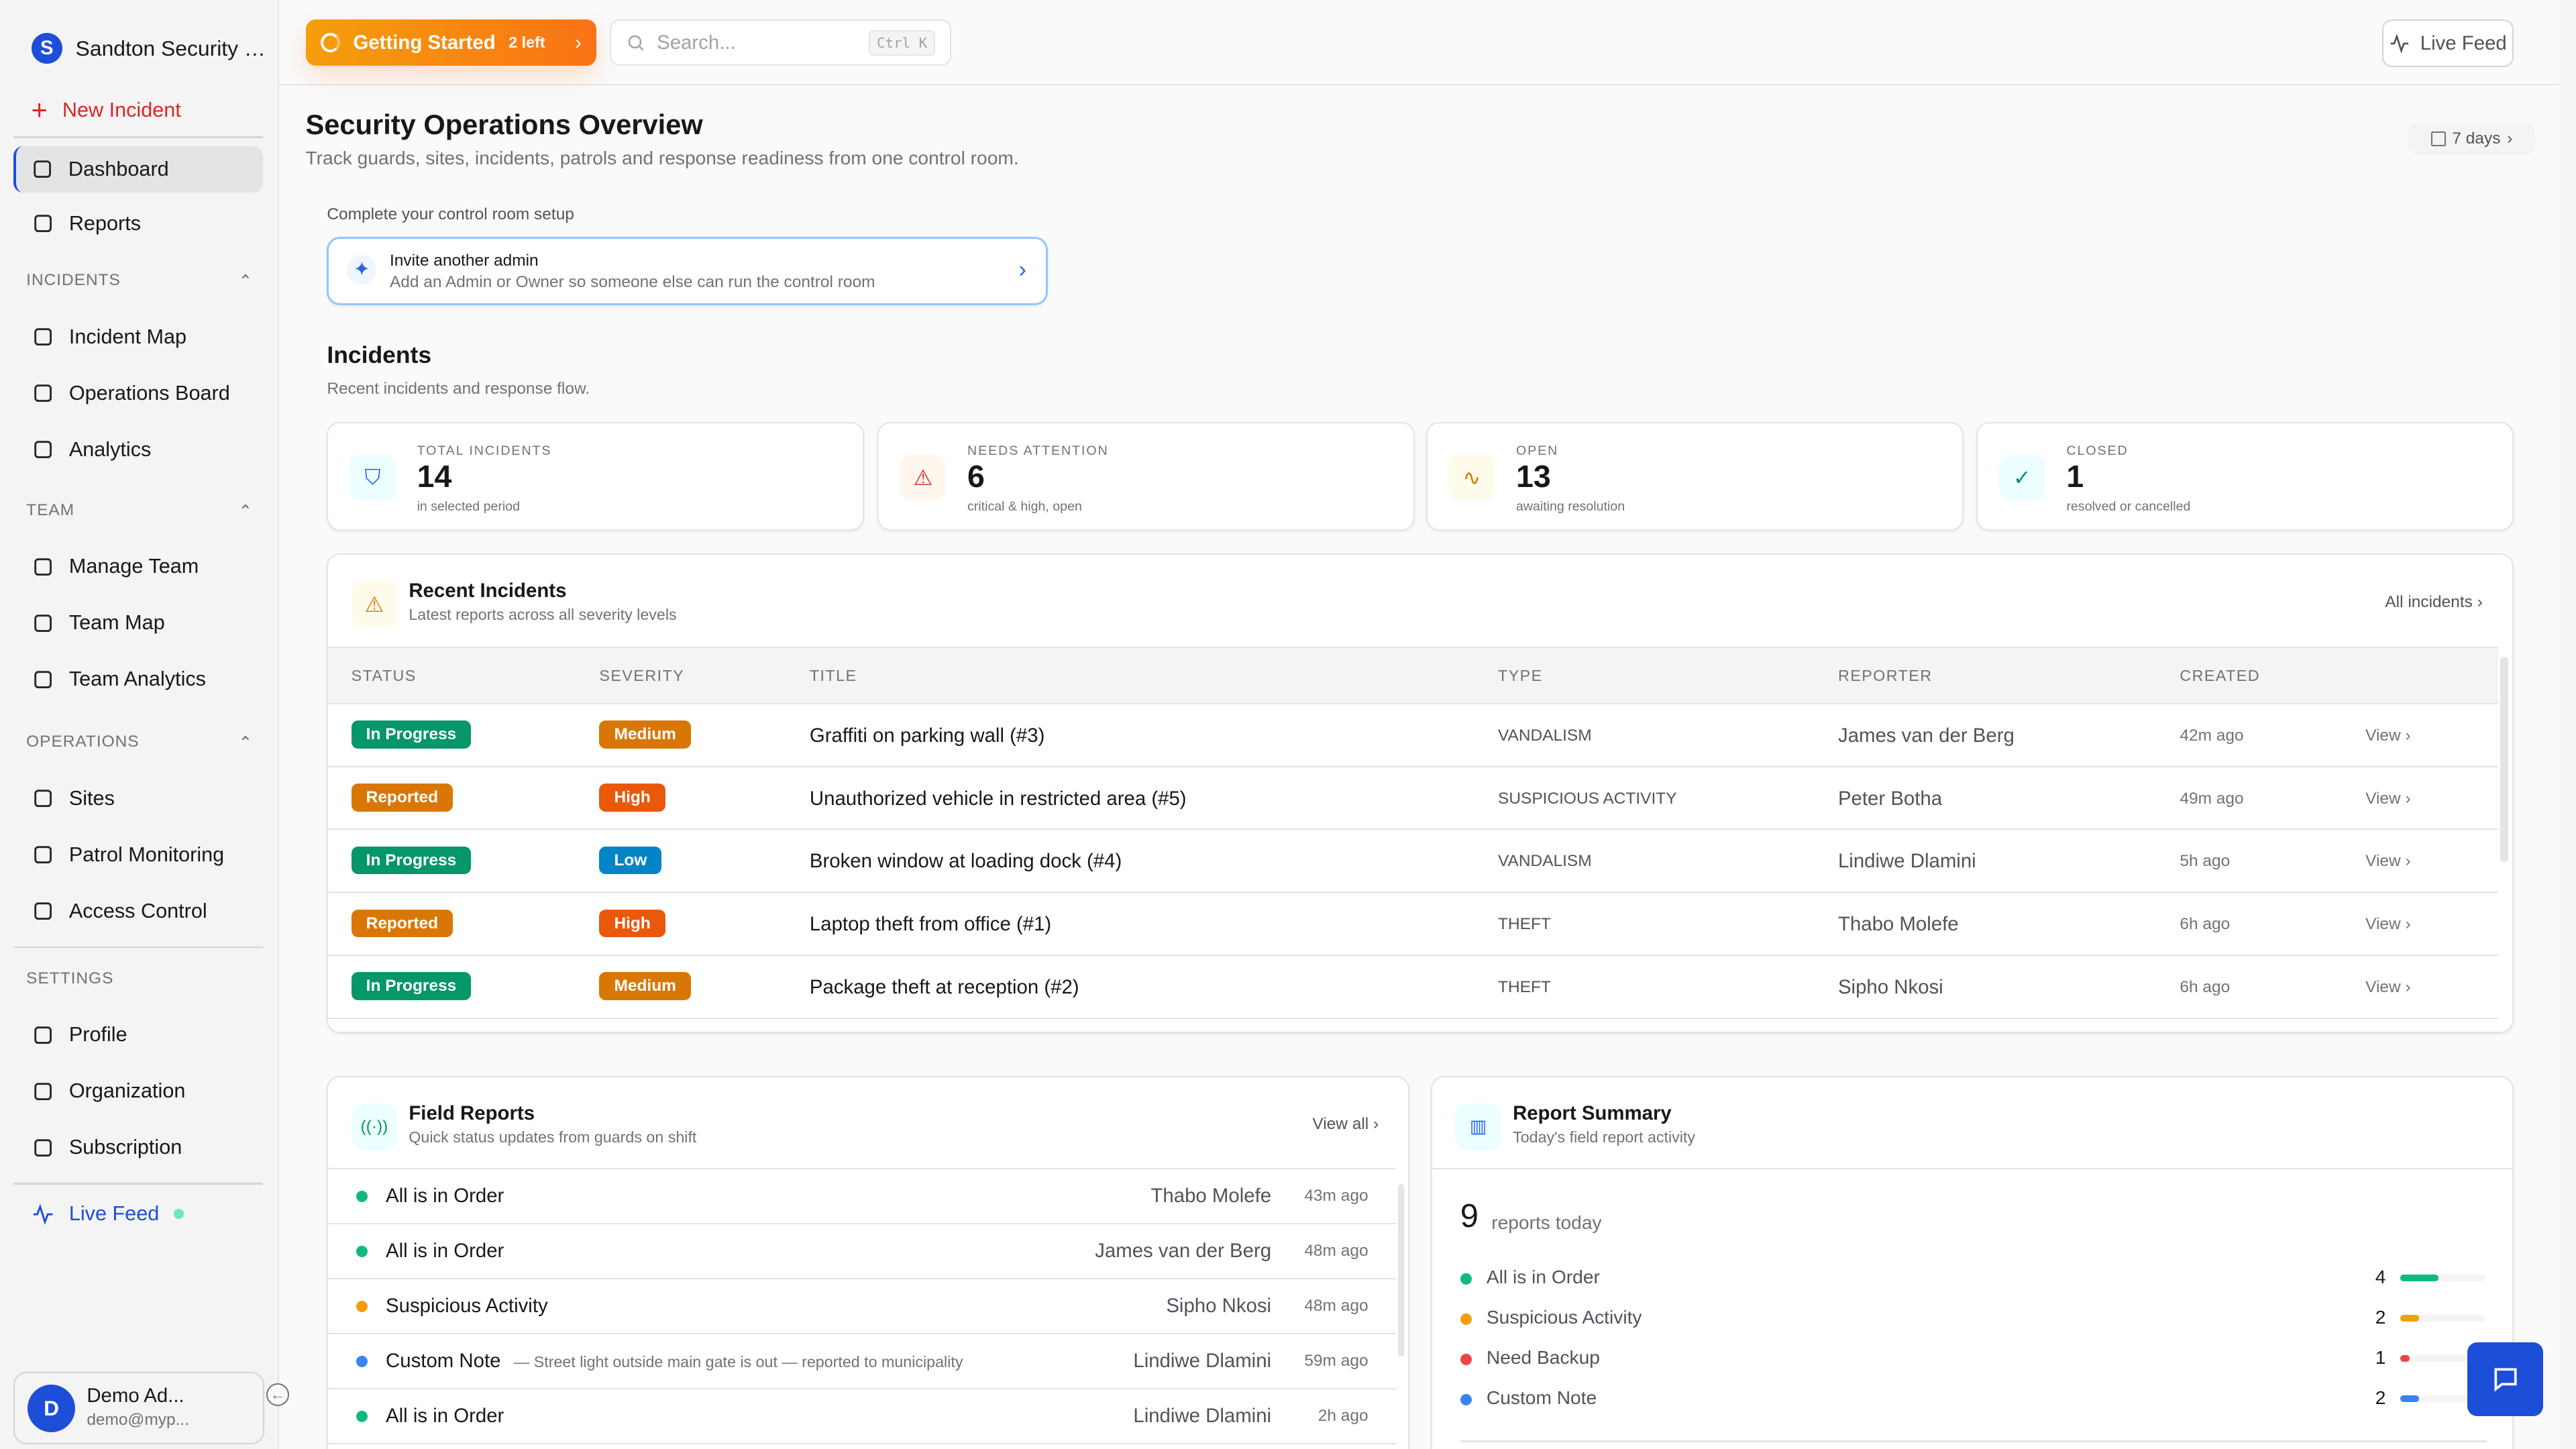  What do you see at coordinates (1520, 676) in the screenshot?
I see `column-header: TYPE` at bounding box center [1520, 676].